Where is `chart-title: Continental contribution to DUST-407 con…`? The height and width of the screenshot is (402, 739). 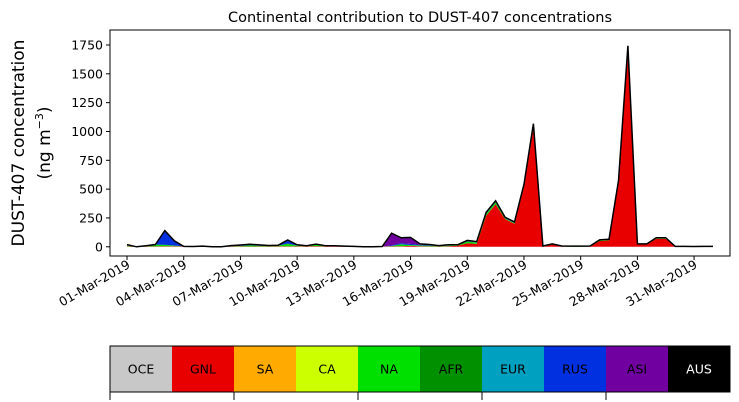 chart-title: Continental contribution to DUST-407 con… is located at coordinates (420, 18).